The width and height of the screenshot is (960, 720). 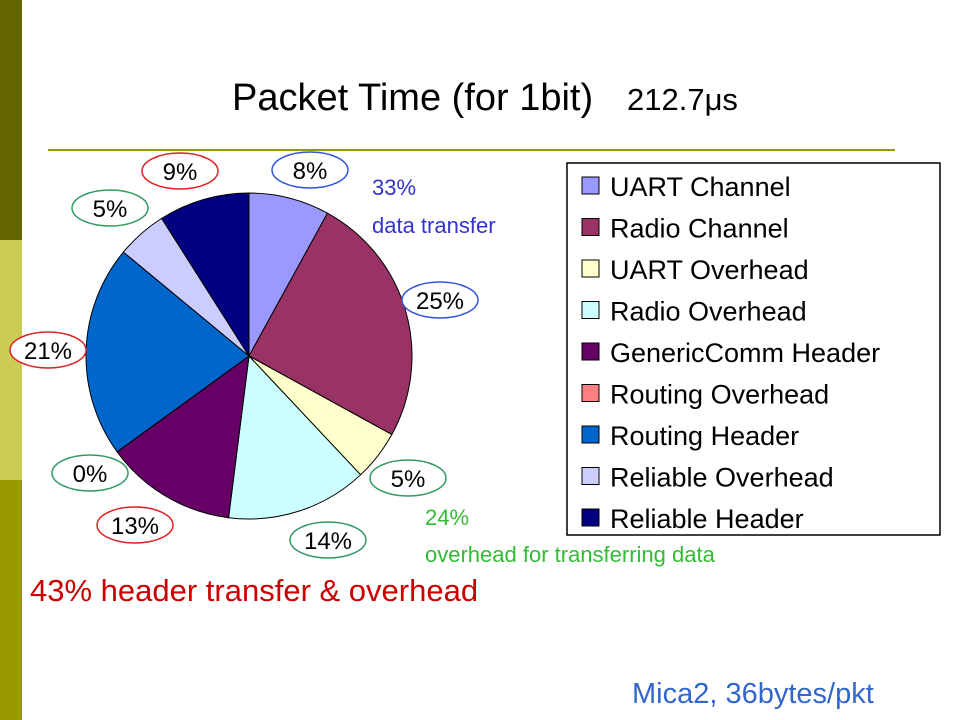 I want to click on data-label: 13%, so click(x=135, y=526).